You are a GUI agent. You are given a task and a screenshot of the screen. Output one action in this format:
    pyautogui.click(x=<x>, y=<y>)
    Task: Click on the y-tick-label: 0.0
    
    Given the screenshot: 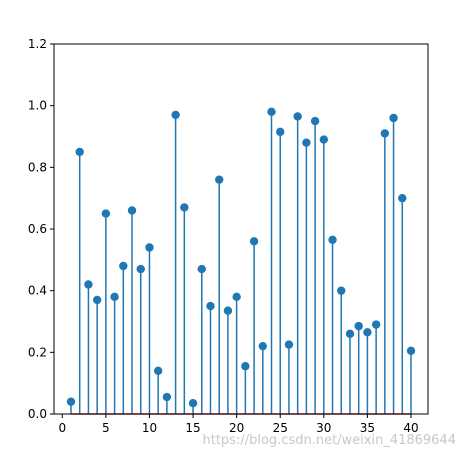 What is the action you would take?
    pyautogui.click(x=37, y=414)
    